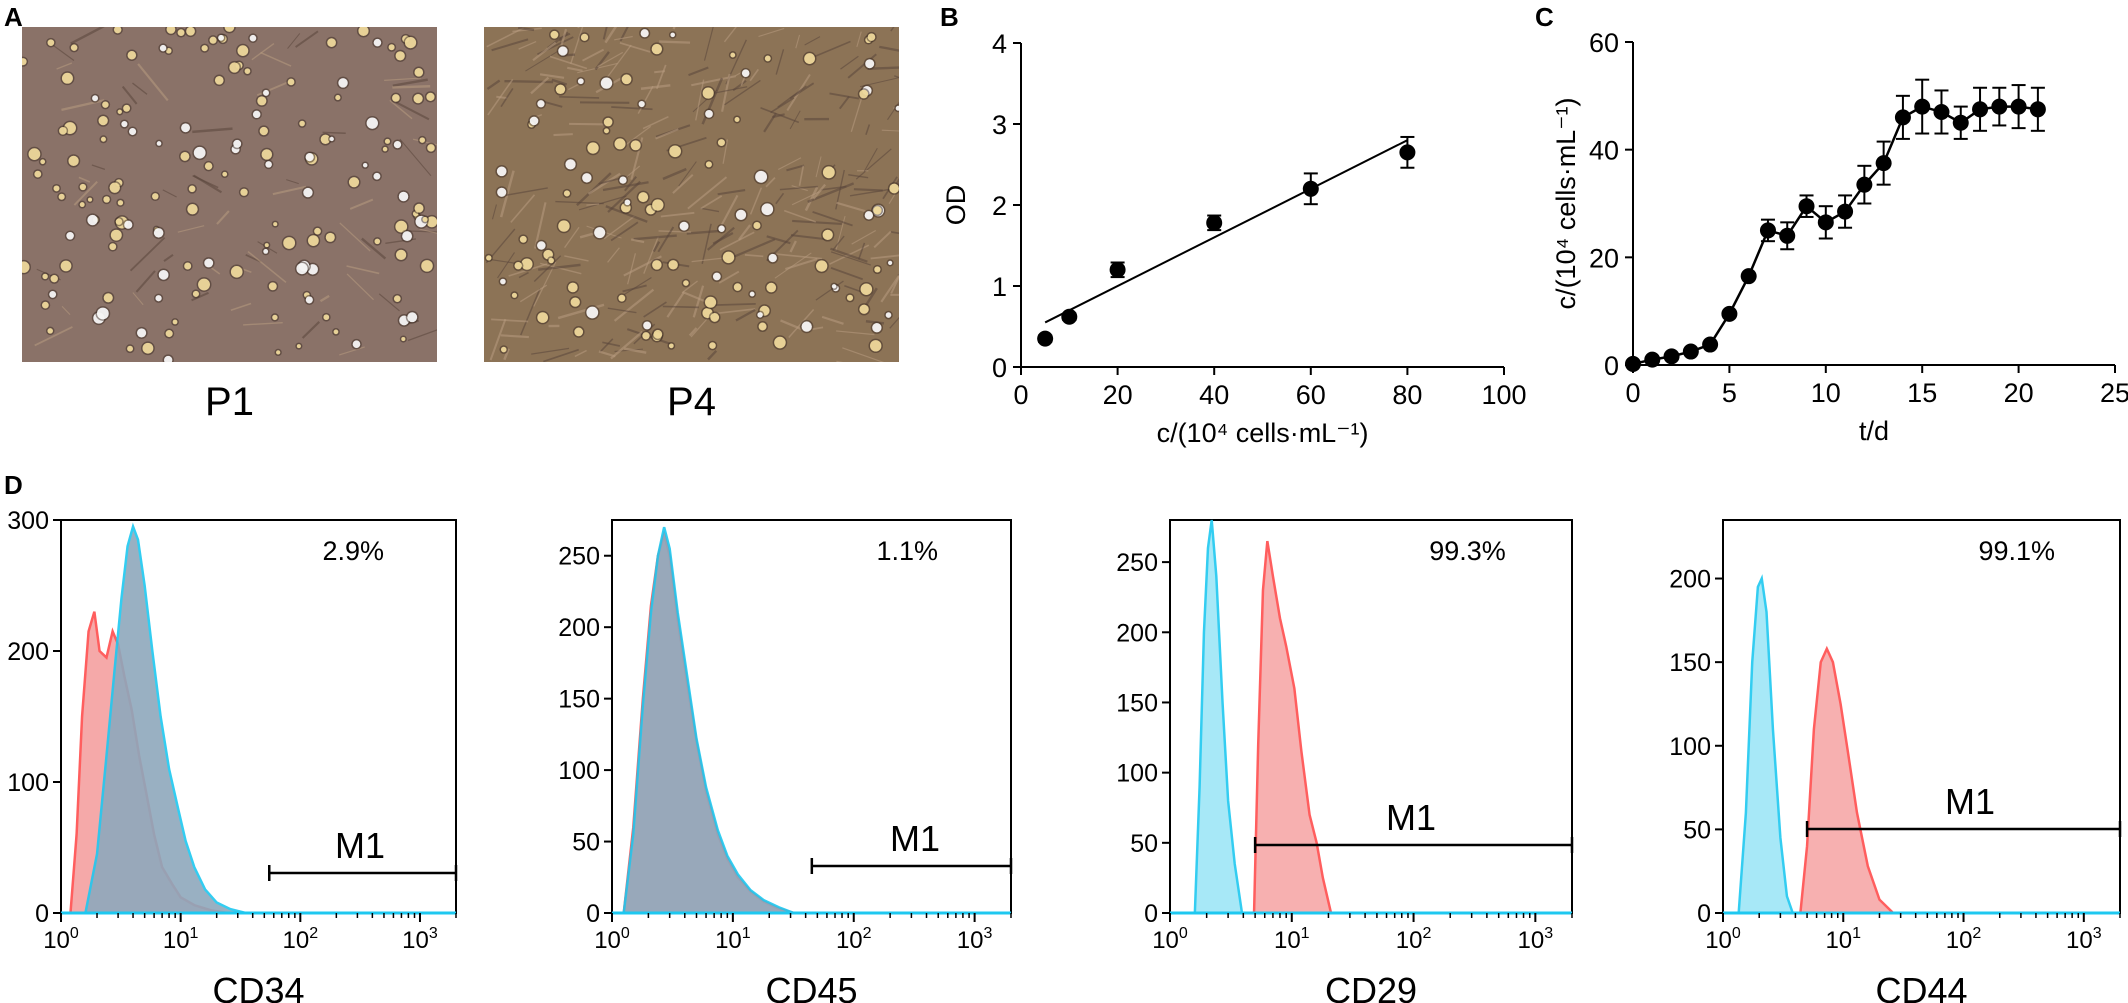 This screenshot has height=1003, width=2128. What do you see at coordinates (1467, 551) in the screenshot?
I see `percent-label: 99.3%` at bounding box center [1467, 551].